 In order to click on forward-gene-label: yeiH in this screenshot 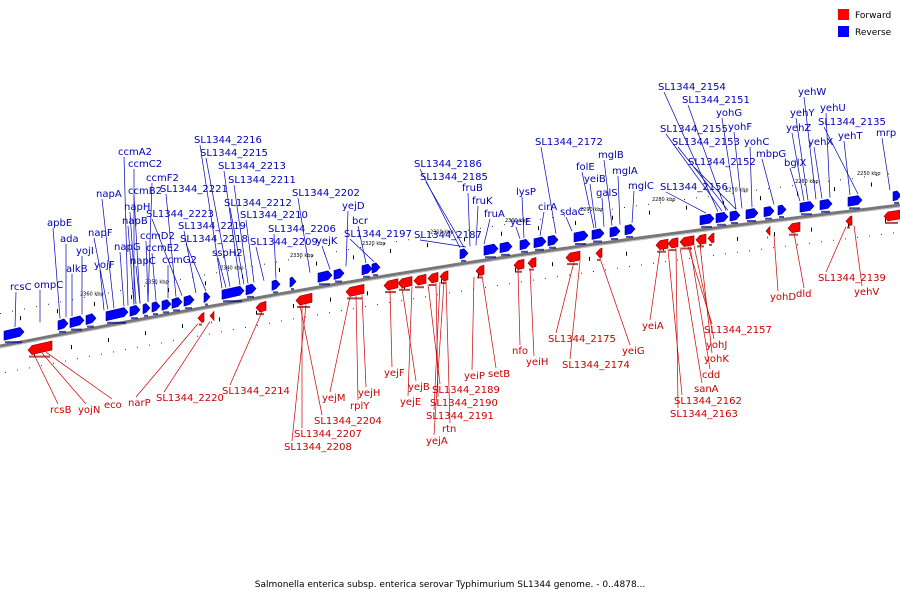, I will do `click(537, 362)`.